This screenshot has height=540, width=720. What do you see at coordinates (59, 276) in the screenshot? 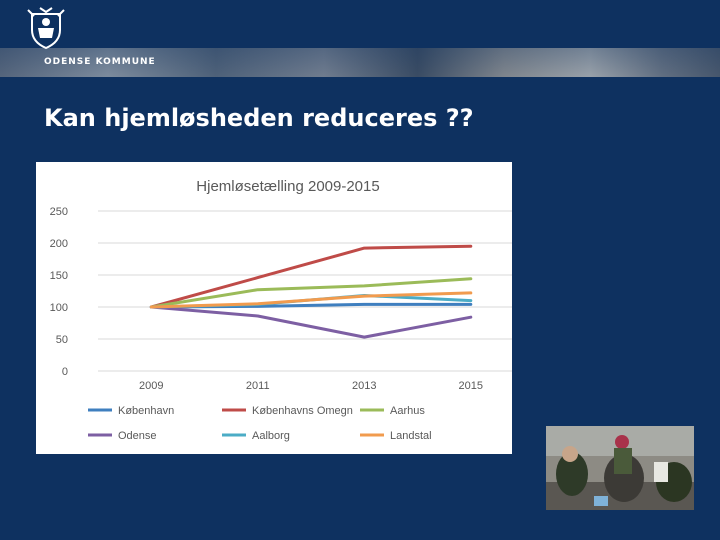
I see `y-tick-label: 150` at bounding box center [59, 276].